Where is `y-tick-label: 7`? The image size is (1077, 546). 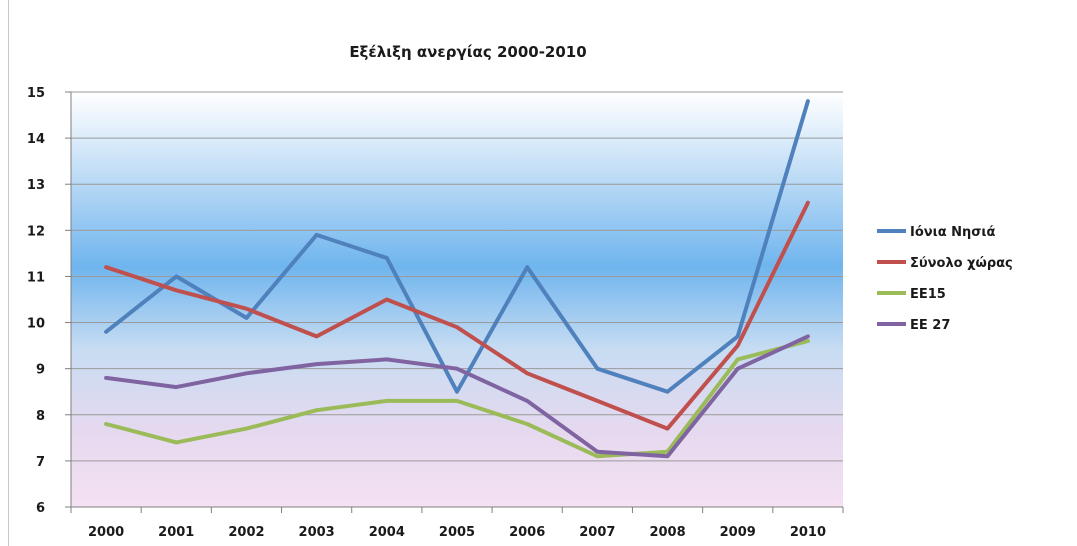 y-tick-label: 7 is located at coordinates (40, 462).